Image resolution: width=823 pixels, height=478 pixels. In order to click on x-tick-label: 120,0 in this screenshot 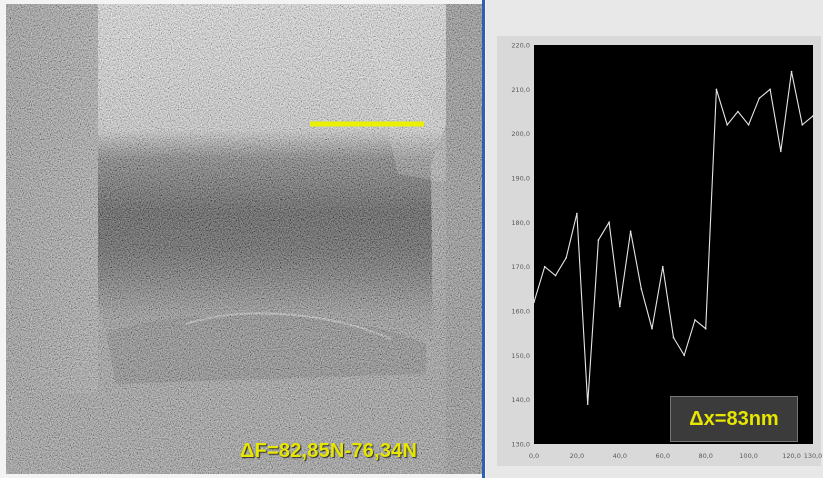, I will do `click(791, 456)`.